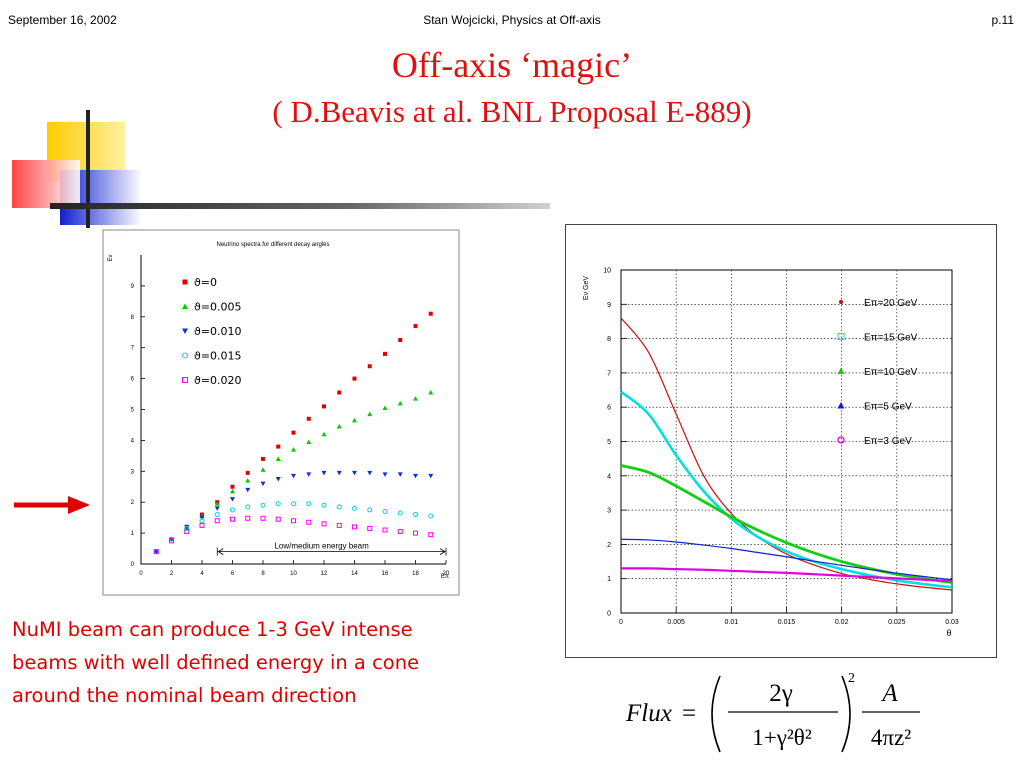 The height and width of the screenshot is (768, 1024). I want to click on chart1-y-tick-label: 1, so click(133, 534).